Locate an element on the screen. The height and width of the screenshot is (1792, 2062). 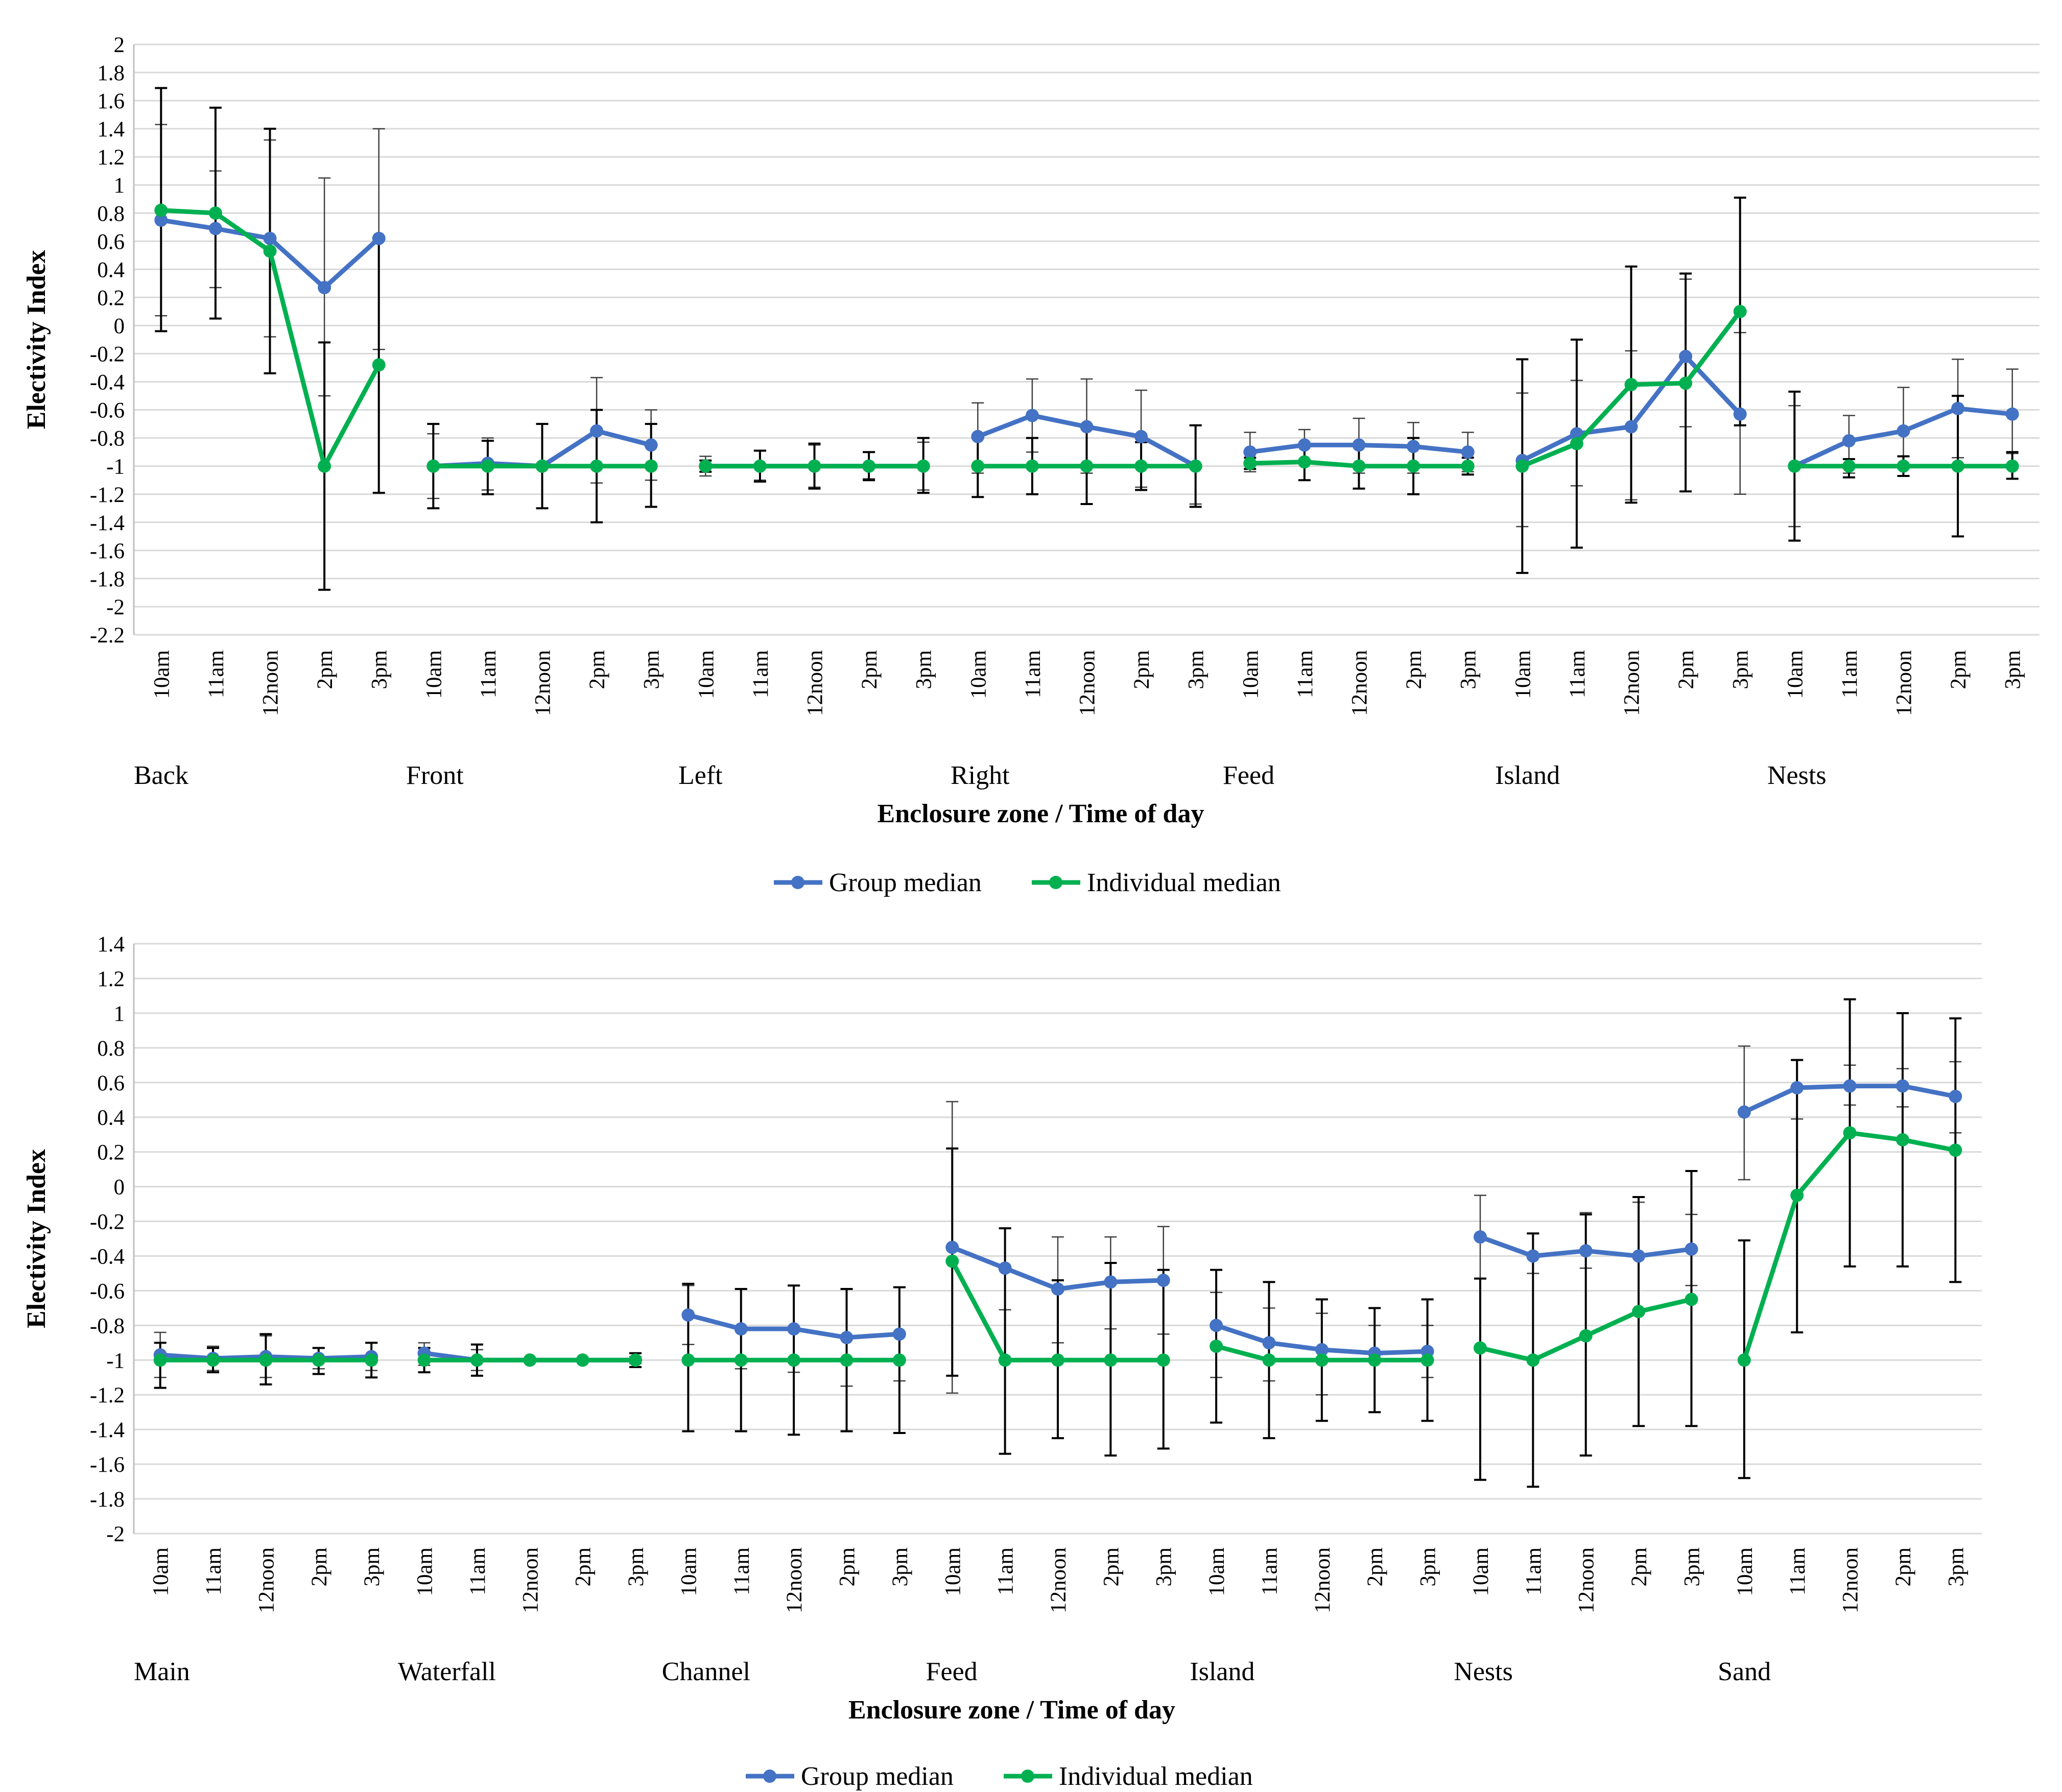
zone-label: Island is located at coordinates (1527, 775).